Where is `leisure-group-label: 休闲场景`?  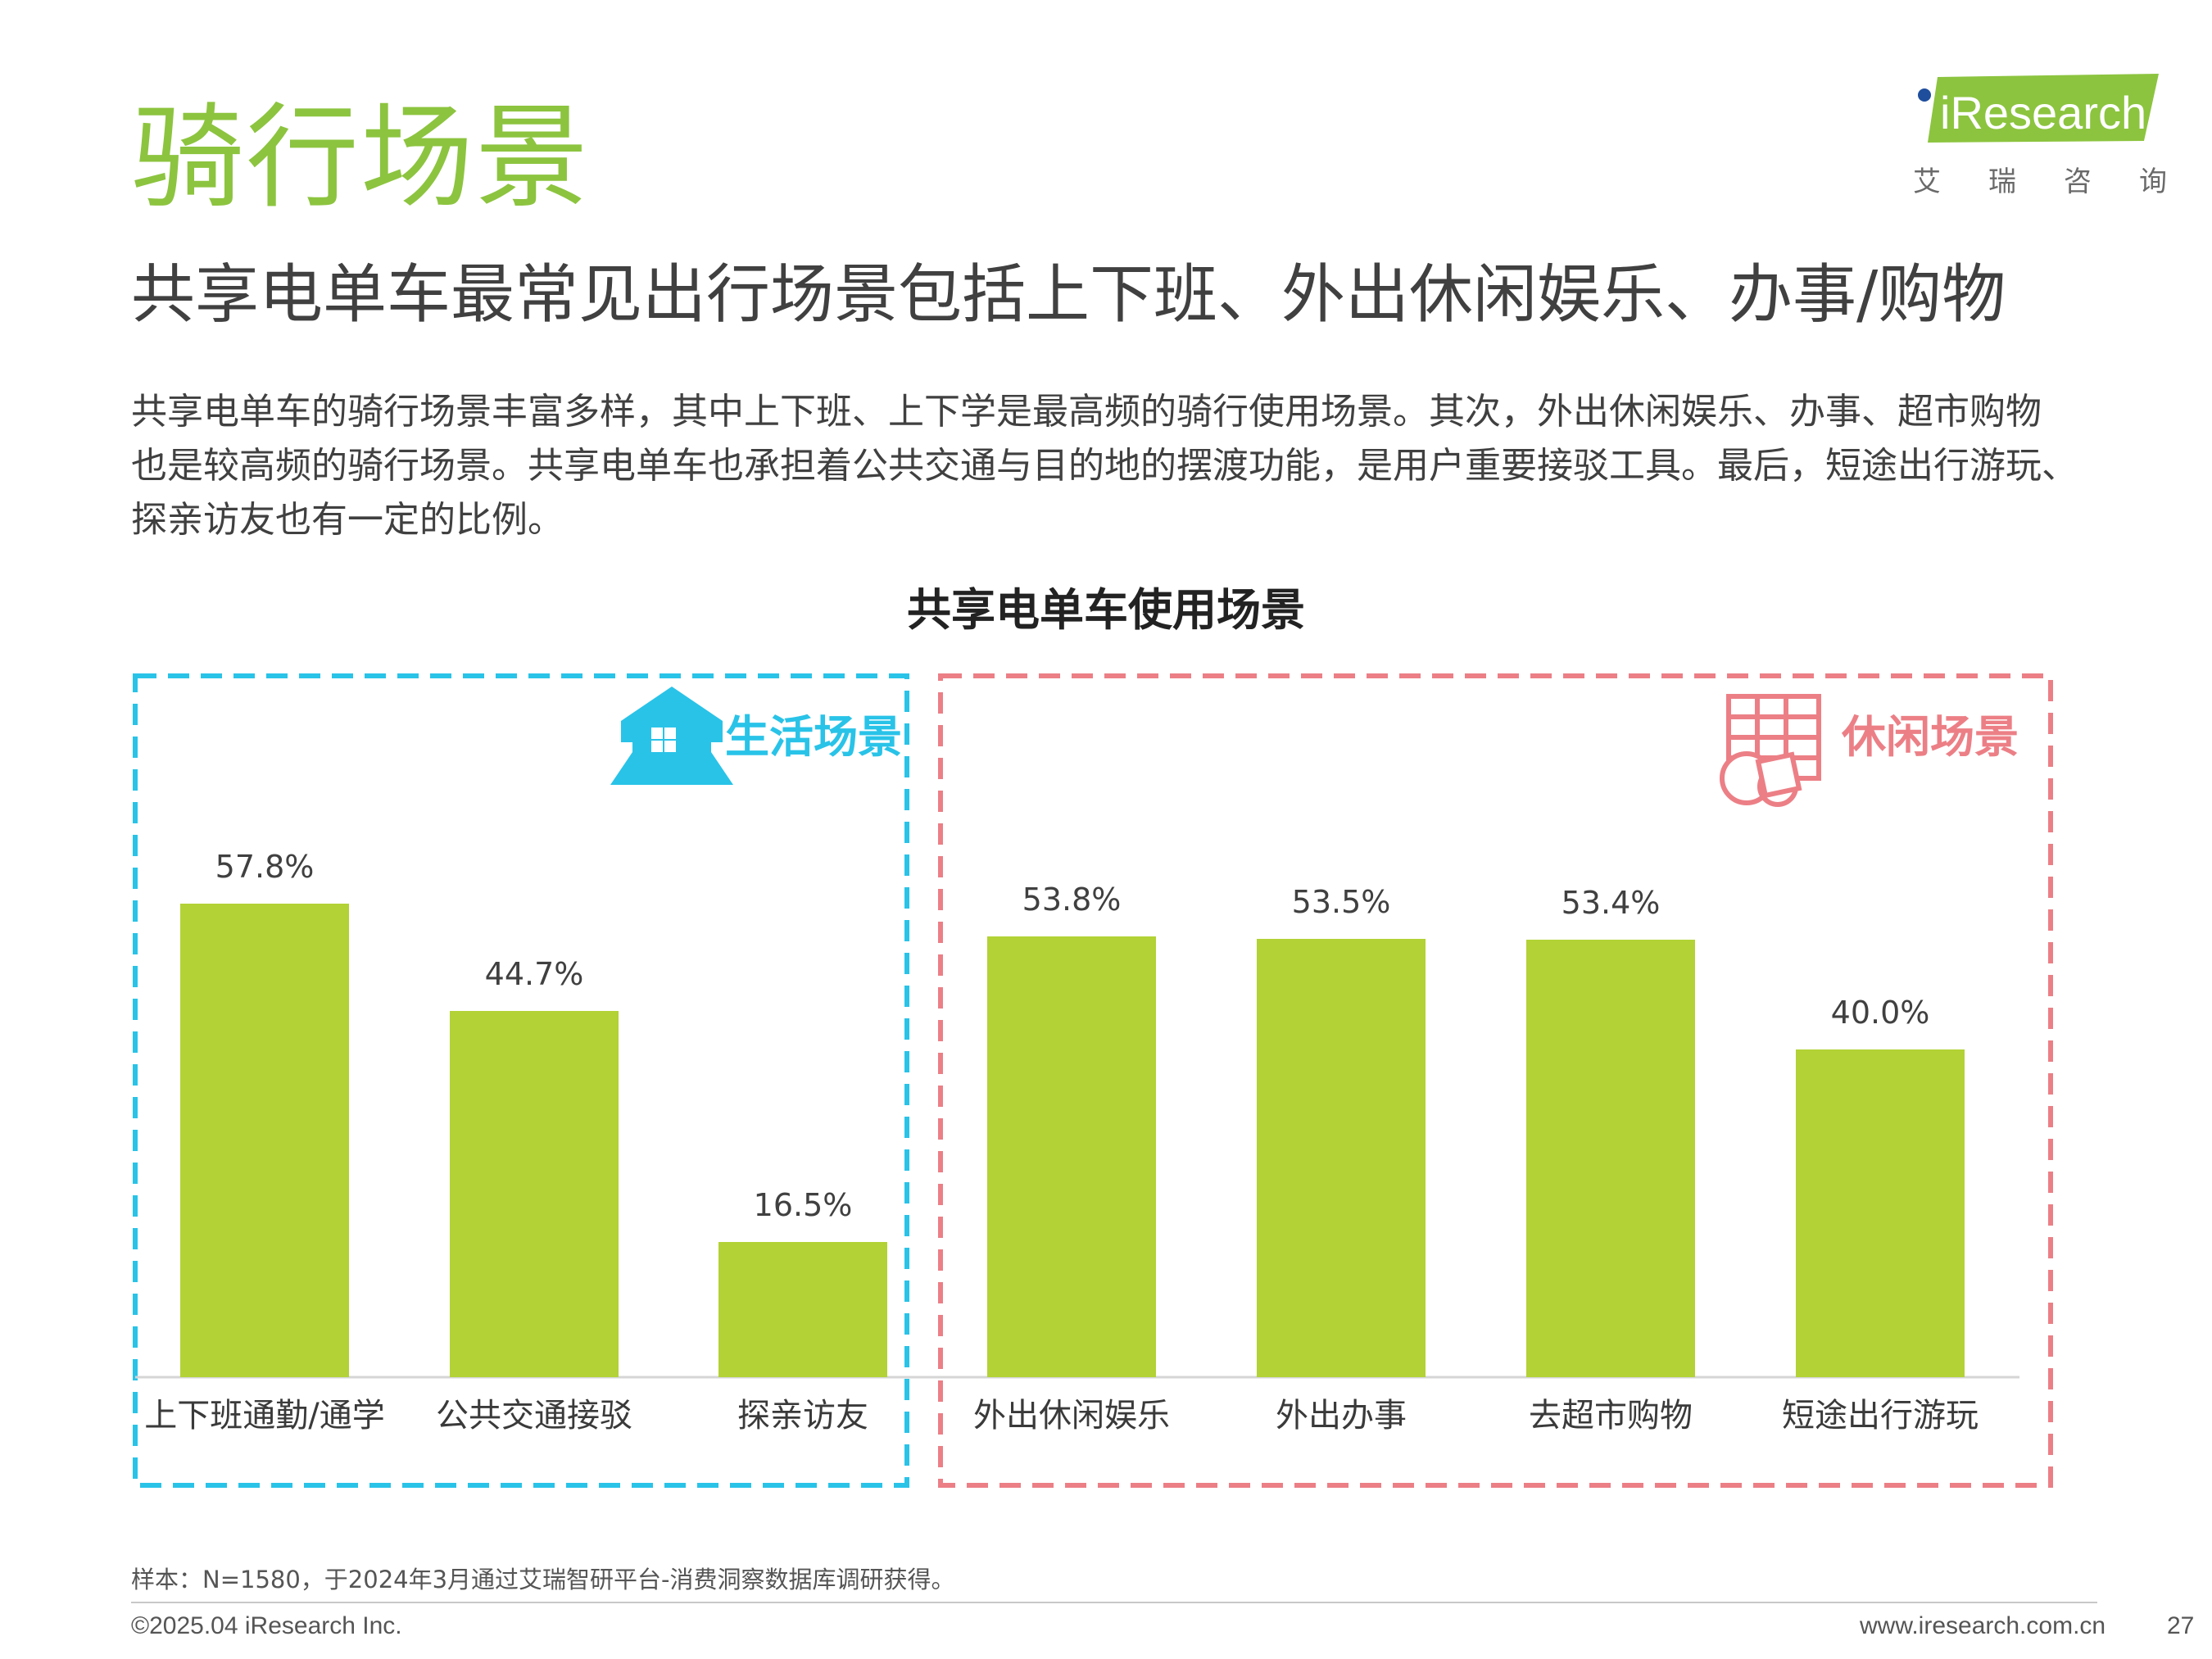
leisure-group-label: 休闲场景 is located at coordinates (1930, 737).